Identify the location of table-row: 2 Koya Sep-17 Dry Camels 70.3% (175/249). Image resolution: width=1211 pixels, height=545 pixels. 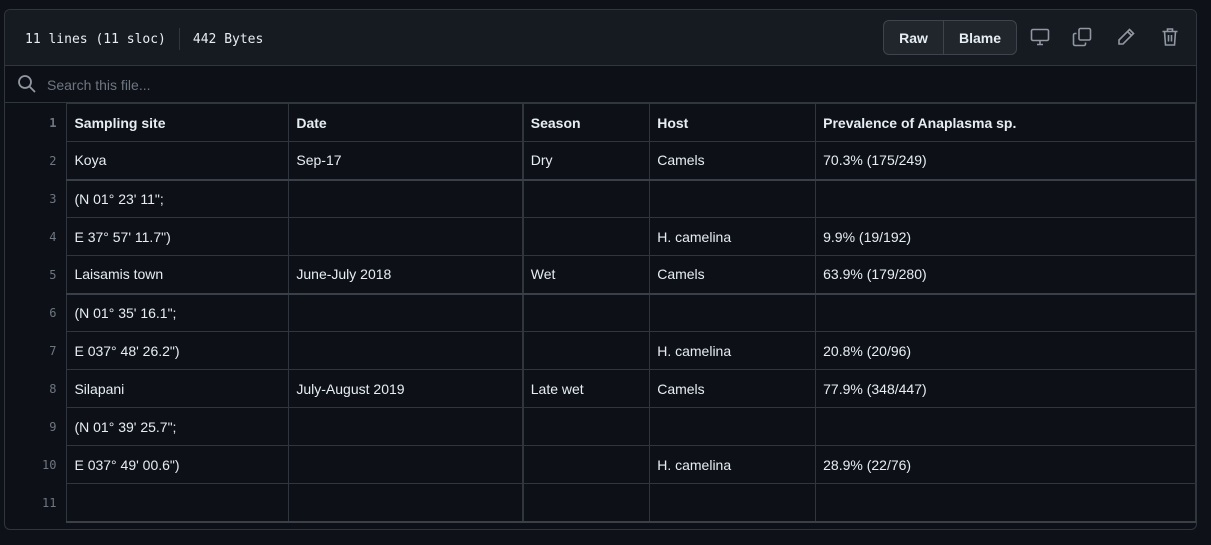
(600, 161).